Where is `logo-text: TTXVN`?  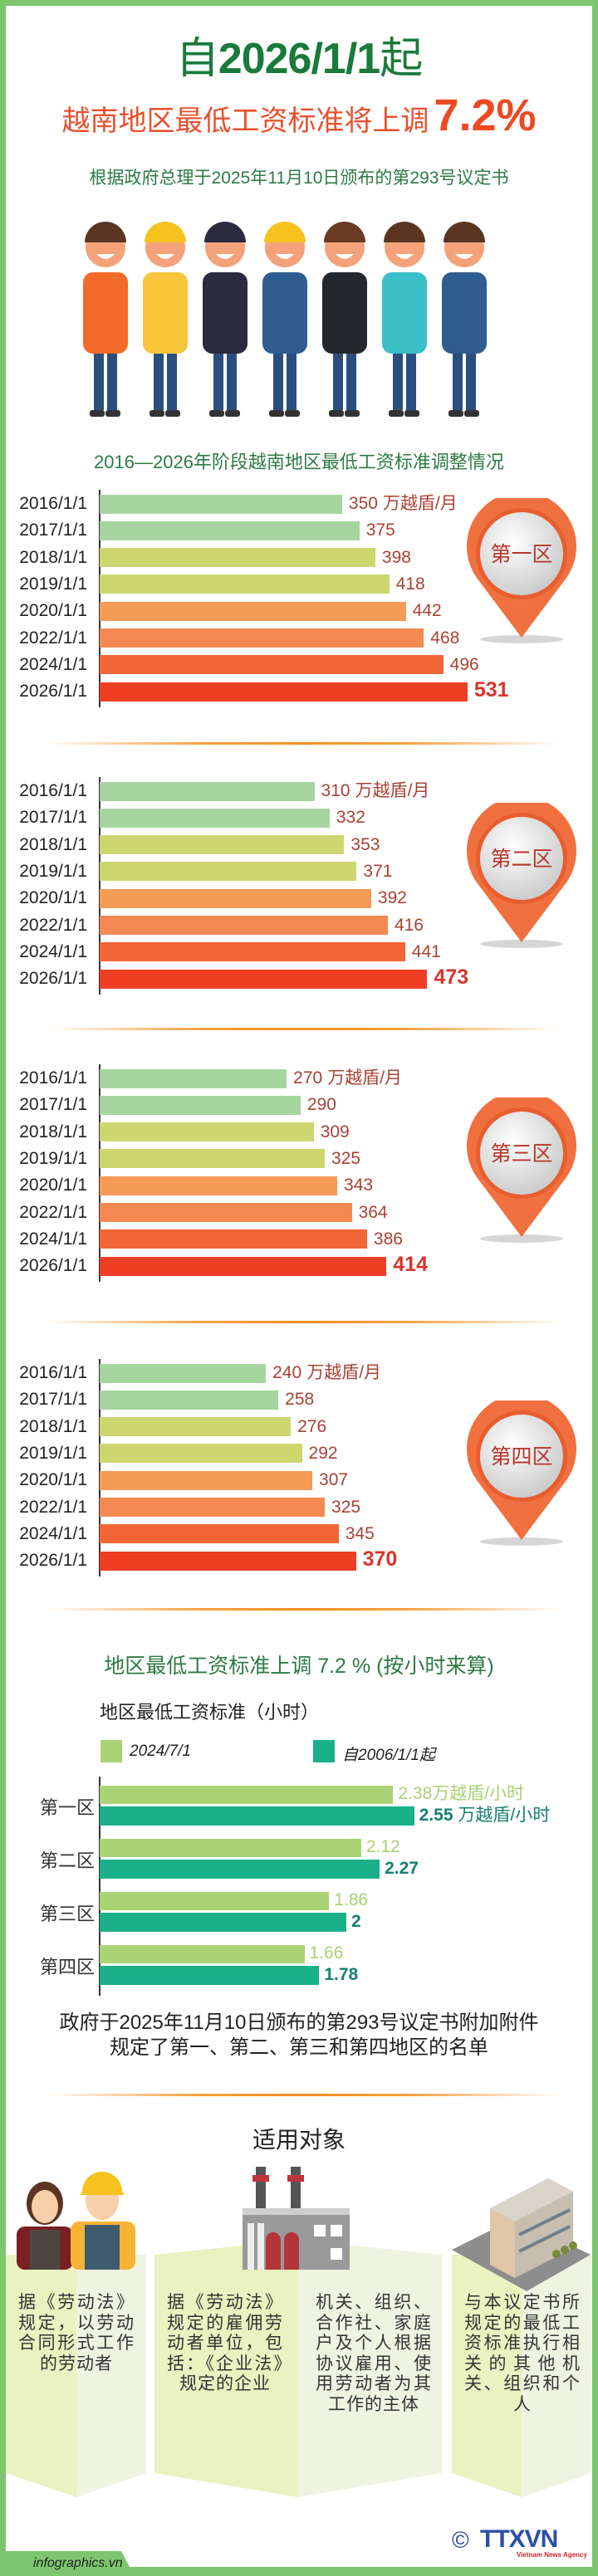 logo-text: TTXVN is located at coordinates (519, 2539).